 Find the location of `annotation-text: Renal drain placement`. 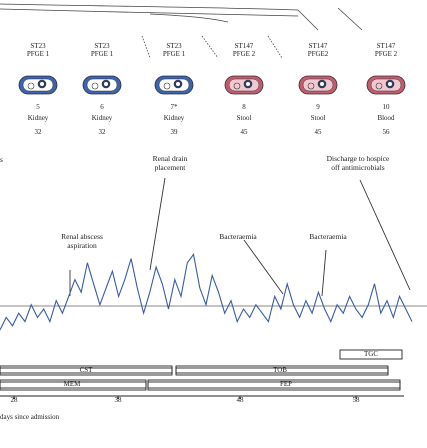

annotation-text: Renal drain placement is located at coordinates (170, 163).